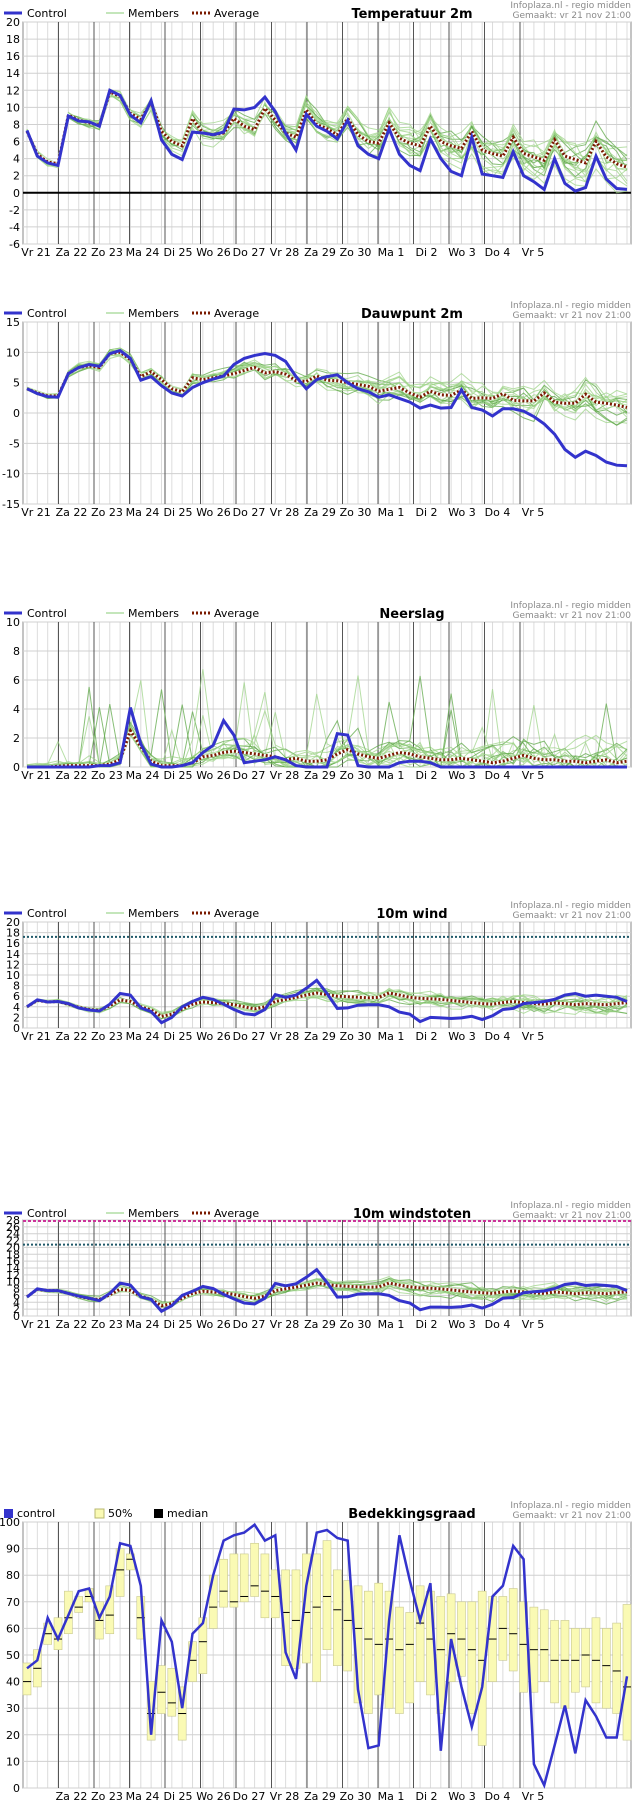  Describe the element at coordinates (10, 1522) in the screenshot. I see `y-tick-label: 100` at that location.